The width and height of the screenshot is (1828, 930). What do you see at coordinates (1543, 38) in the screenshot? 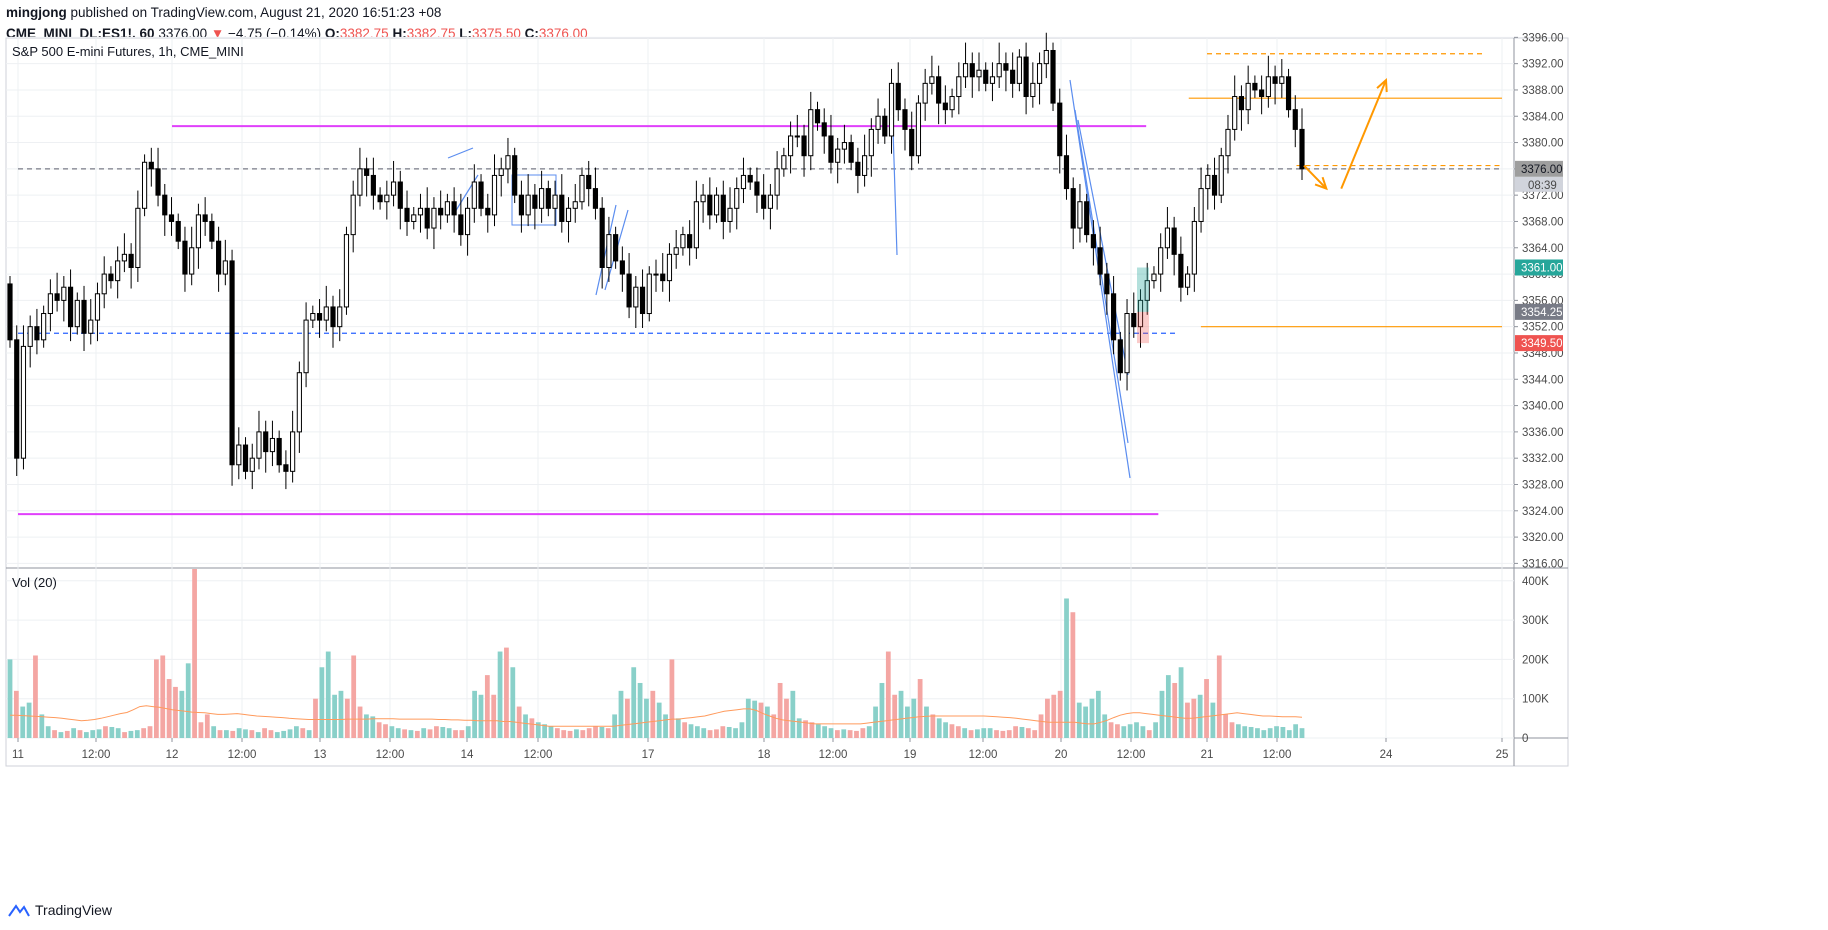
I see `price-tick-label: 3396.00` at bounding box center [1543, 38].